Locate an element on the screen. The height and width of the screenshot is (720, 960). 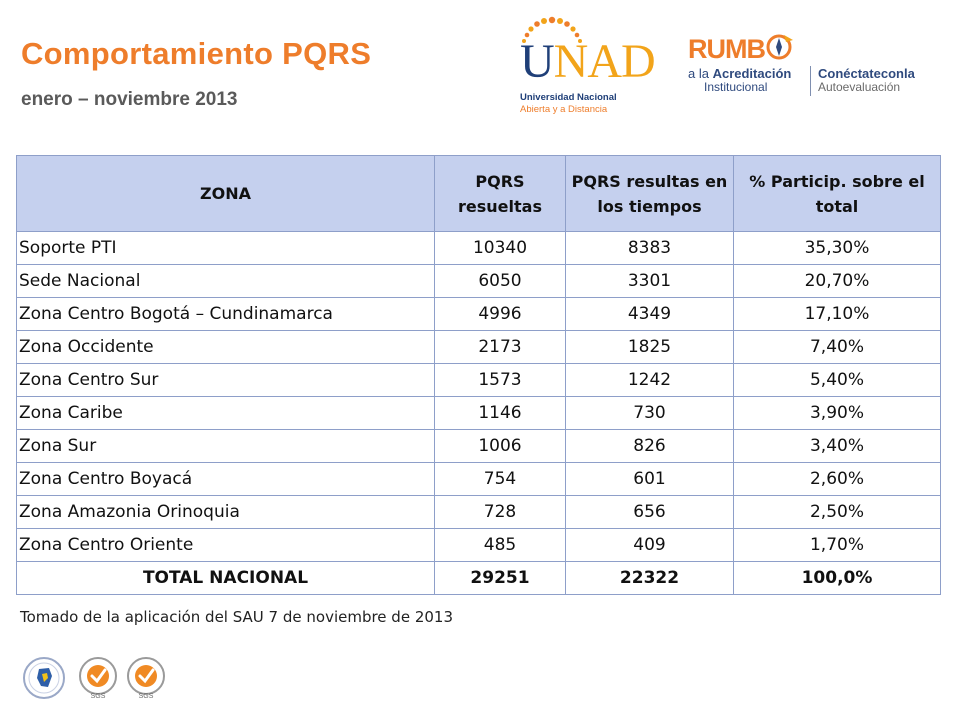
compass-icon is located at coordinates (779, 47).